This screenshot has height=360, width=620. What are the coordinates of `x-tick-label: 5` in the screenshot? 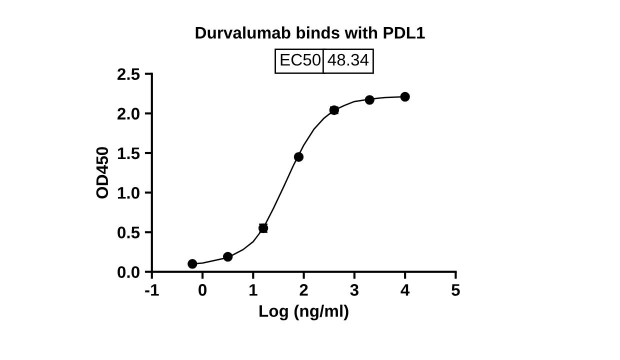 It's located at (456, 290).